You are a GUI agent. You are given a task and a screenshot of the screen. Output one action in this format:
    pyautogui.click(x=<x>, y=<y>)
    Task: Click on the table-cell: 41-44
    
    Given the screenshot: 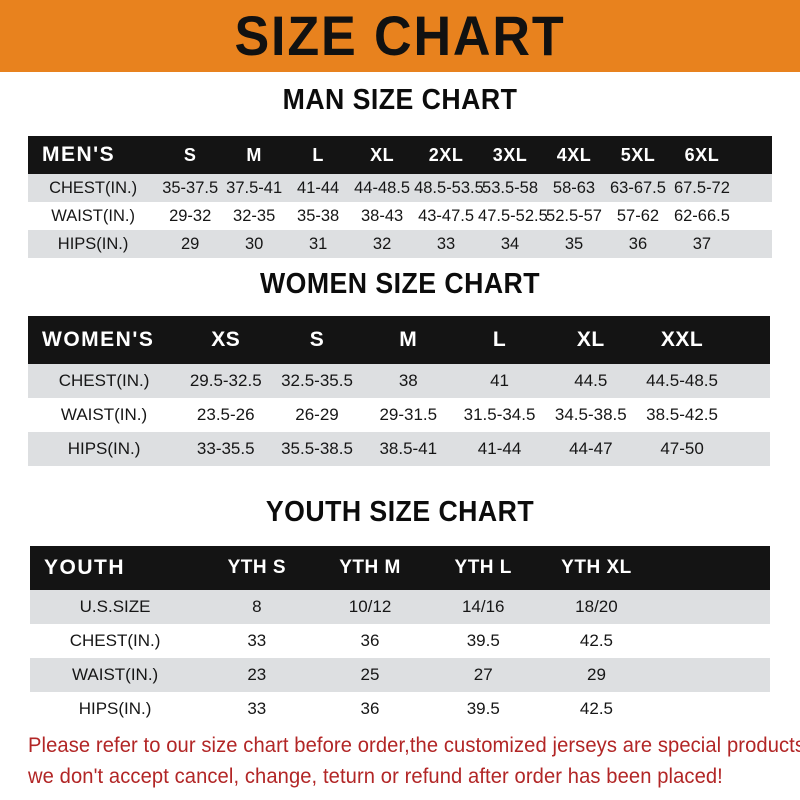 What is the action you would take?
    pyautogui.click(x=318, y=187)
    